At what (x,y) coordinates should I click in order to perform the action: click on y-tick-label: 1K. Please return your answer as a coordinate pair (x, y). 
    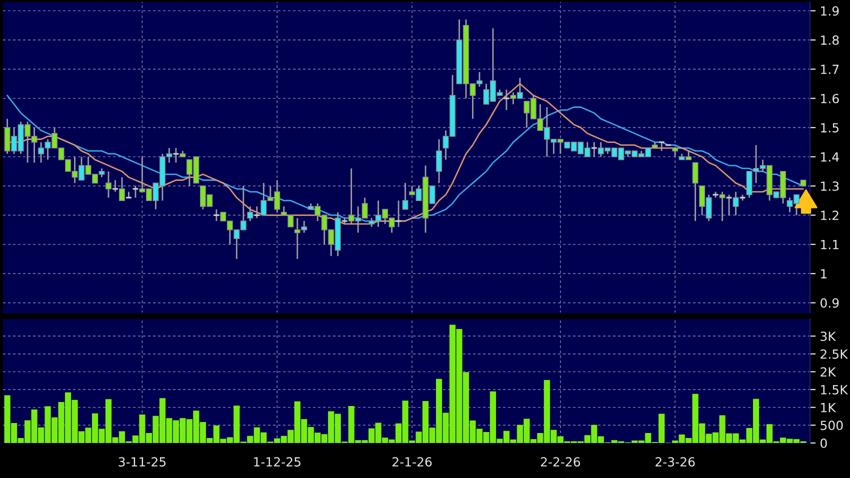
    Looking at the image, I should click on (828, 407).